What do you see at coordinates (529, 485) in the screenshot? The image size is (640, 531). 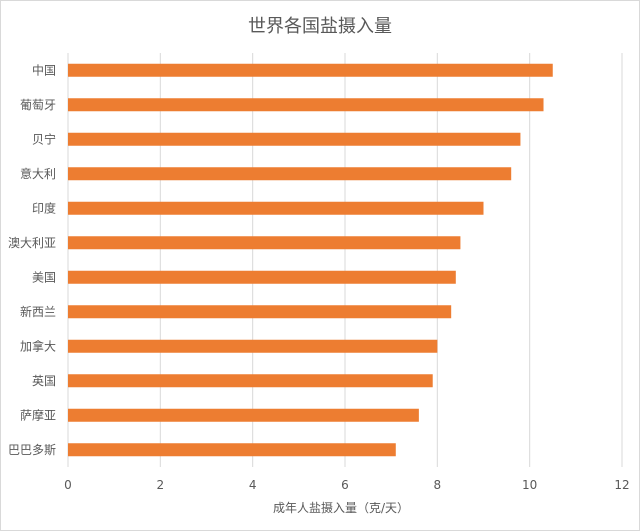 I see `x-tick-label: 10` at bounding box center [529, 485].